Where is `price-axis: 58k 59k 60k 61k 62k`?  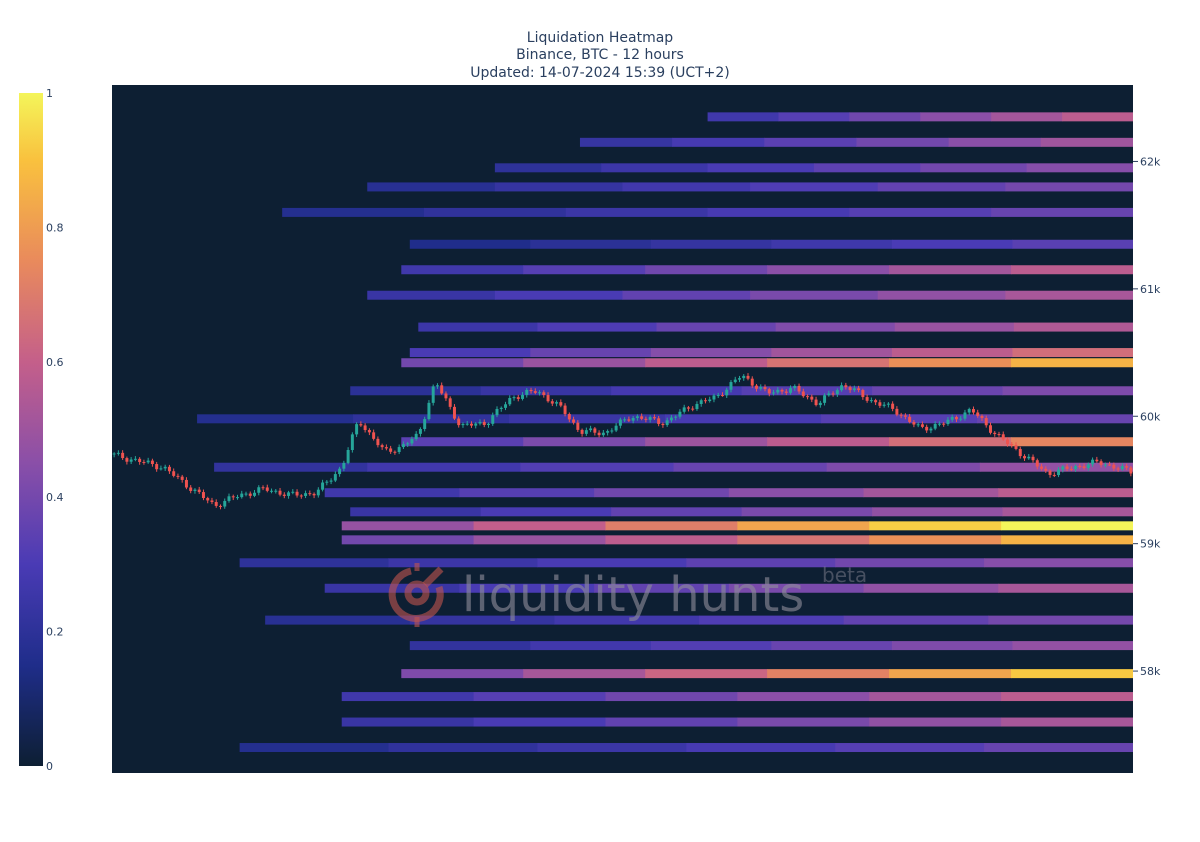 price-axis: 58k 59k 60k 61k 62k is located at coordinates (1147, 416).